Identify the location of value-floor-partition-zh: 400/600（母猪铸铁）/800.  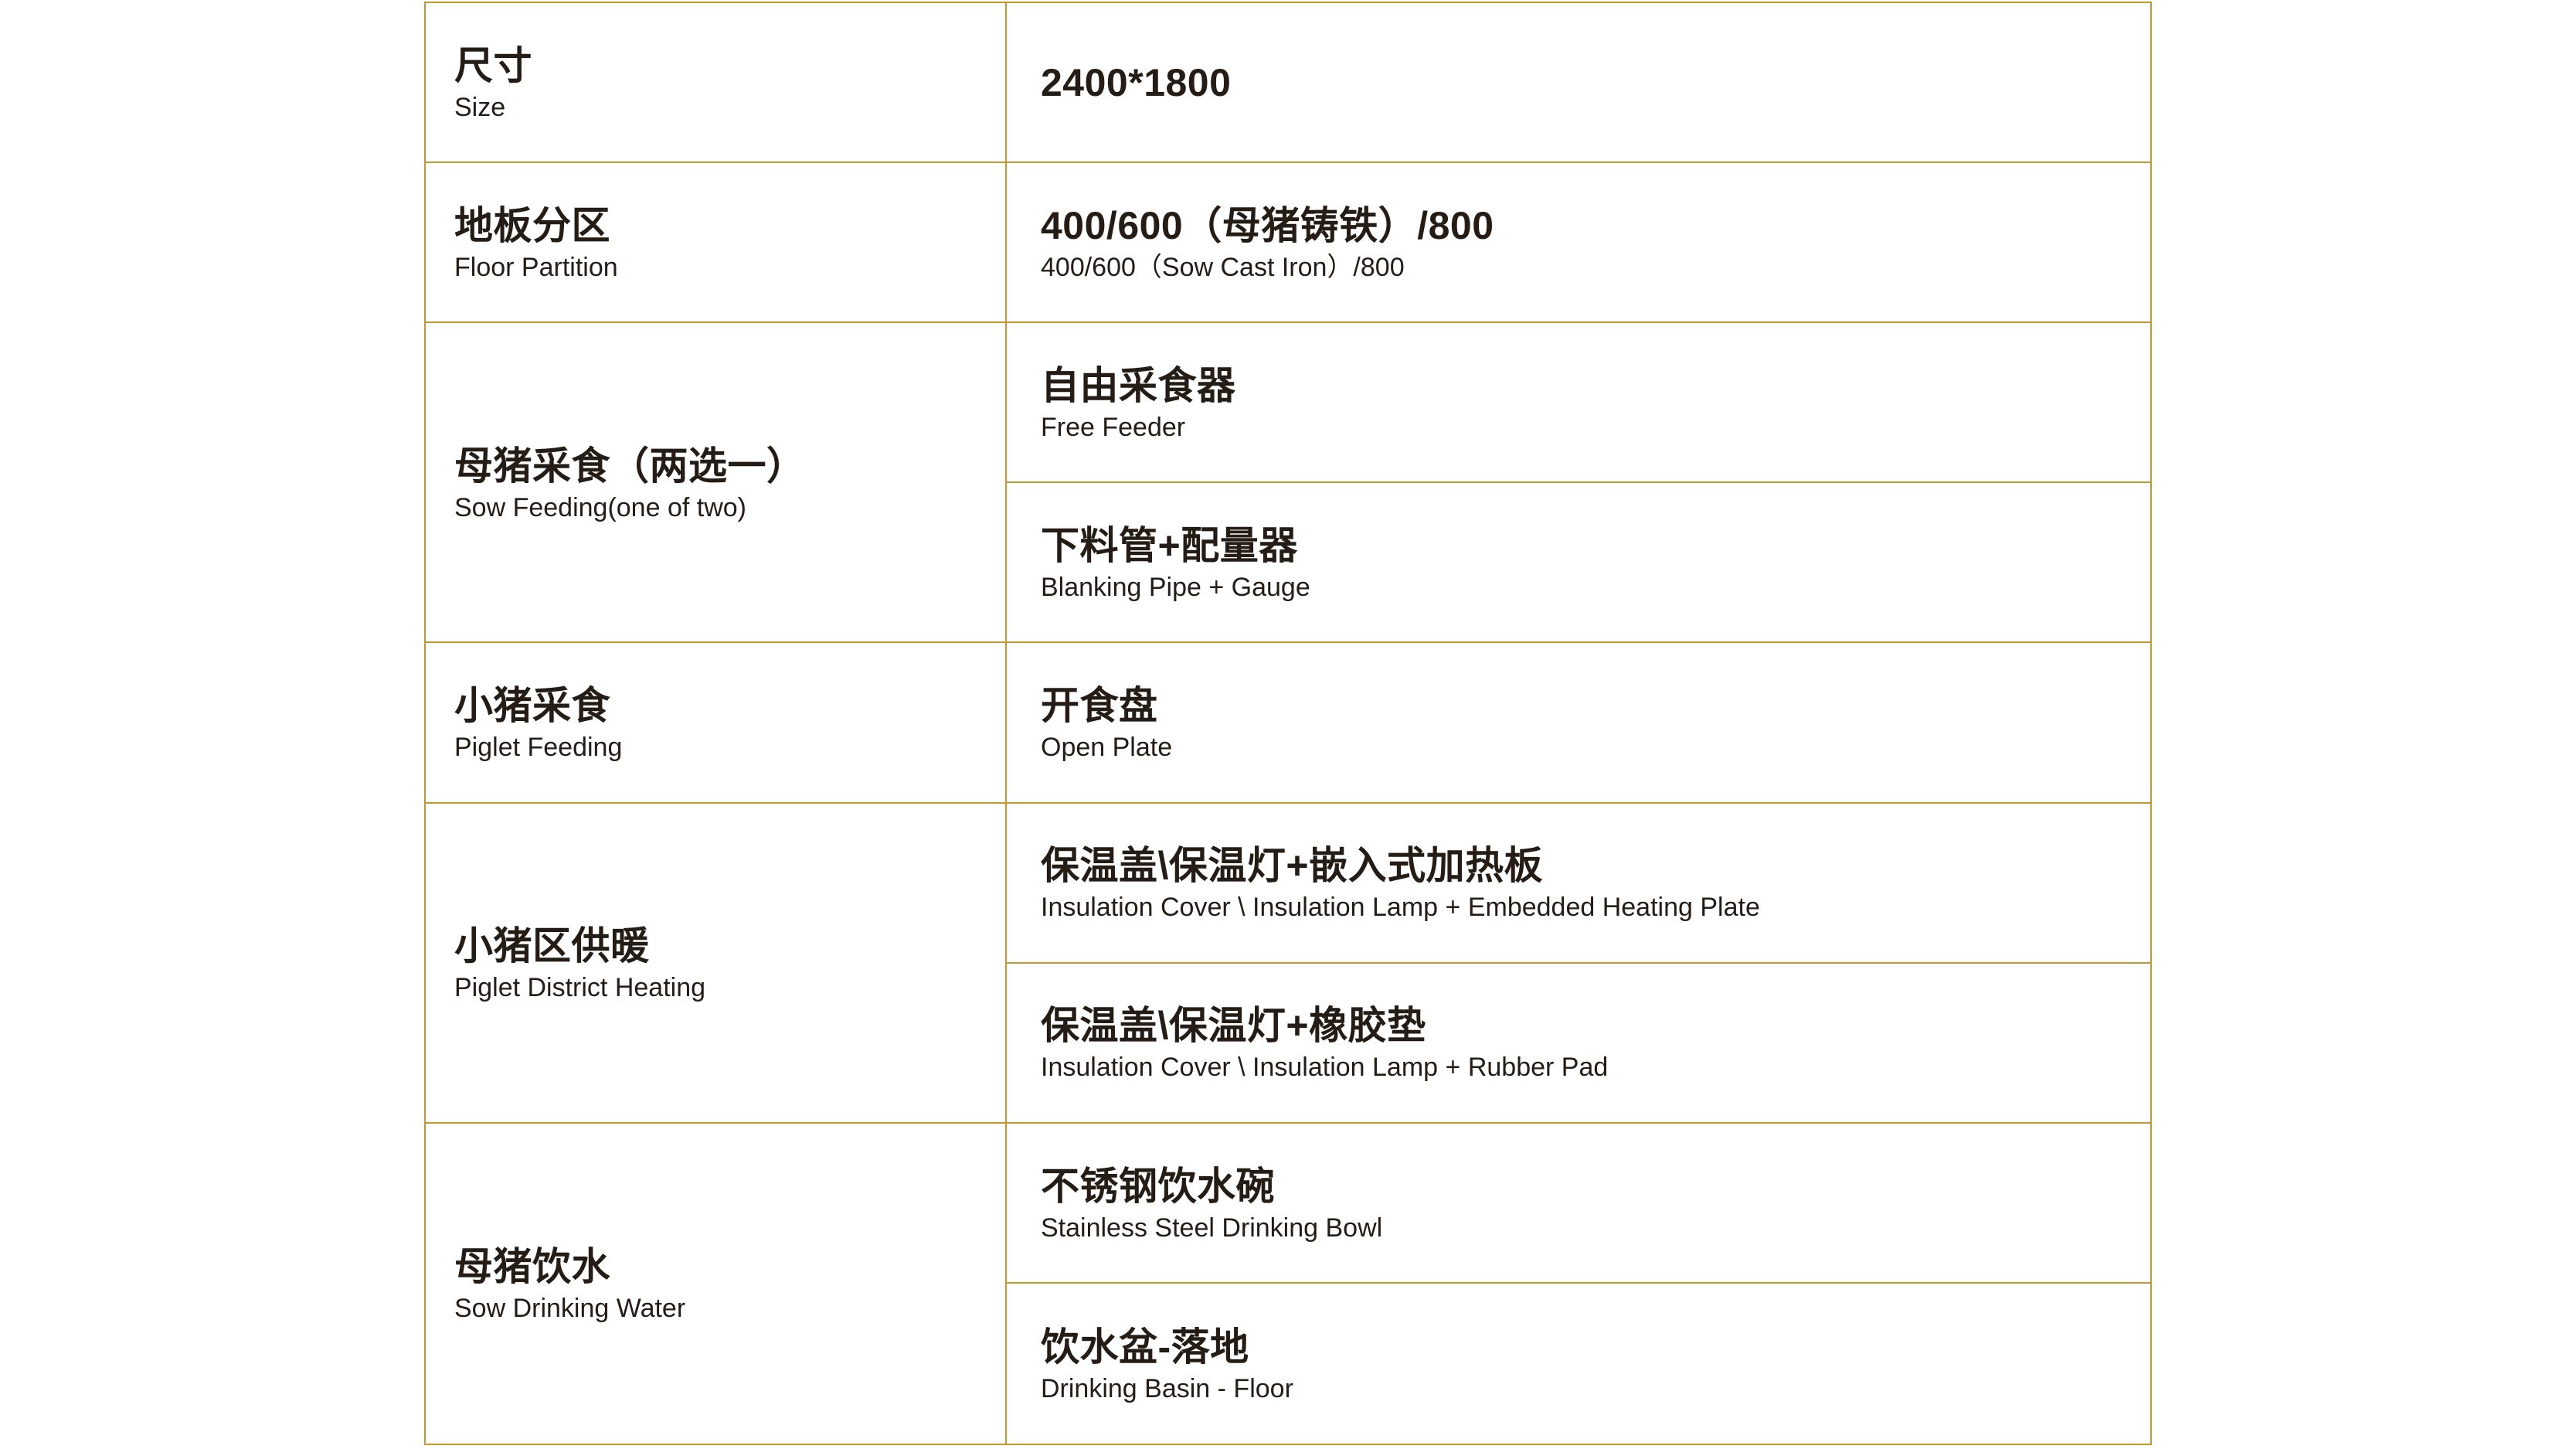
(1267, 225).